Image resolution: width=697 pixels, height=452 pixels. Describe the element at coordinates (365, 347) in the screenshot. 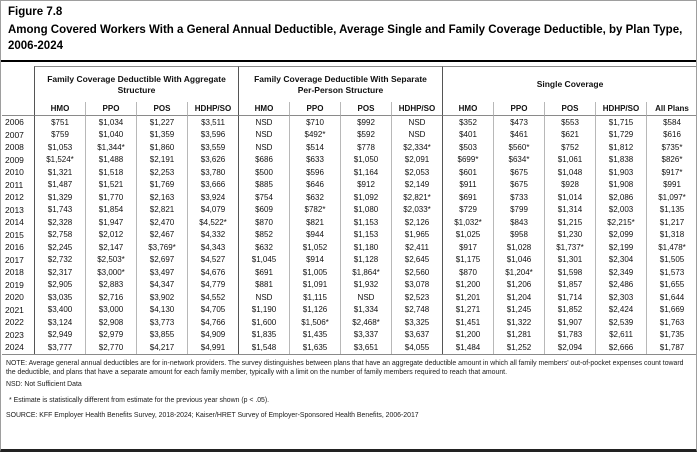

I see `value-cell: $3,651` at that location.